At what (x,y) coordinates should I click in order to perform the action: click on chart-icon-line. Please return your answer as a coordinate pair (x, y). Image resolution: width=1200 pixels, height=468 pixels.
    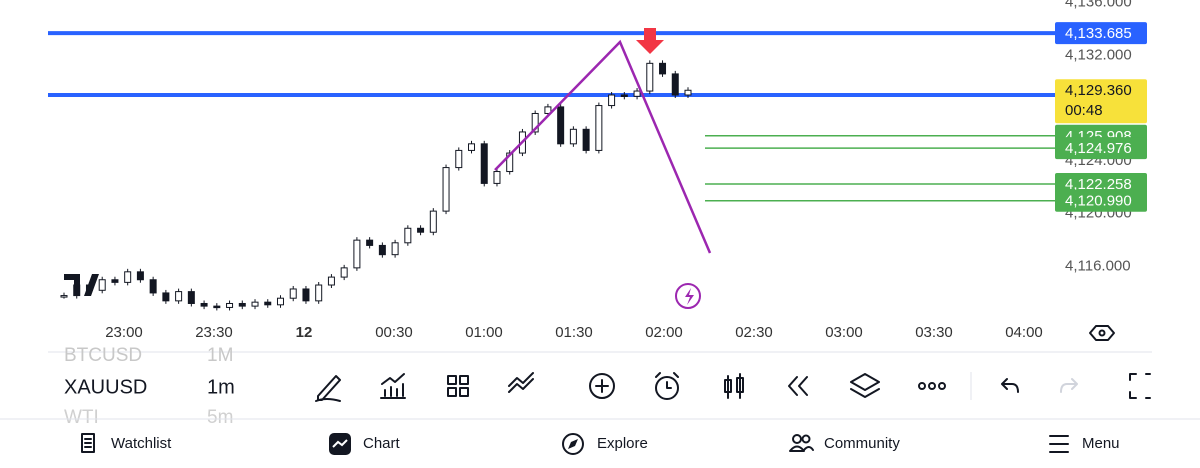
    Looking at the image, I should click on (340, 443).